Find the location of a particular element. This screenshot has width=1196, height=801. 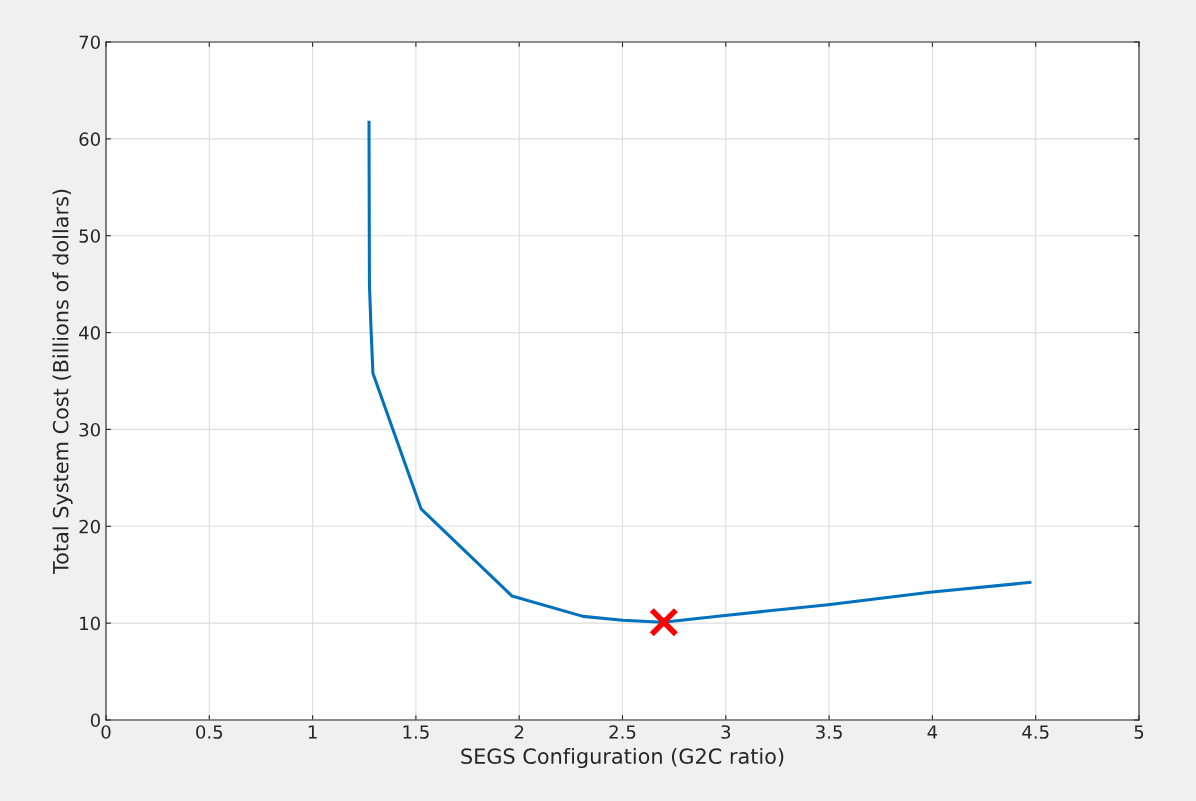

x-tick-label: 5 is located at coordinates (1139, 732).